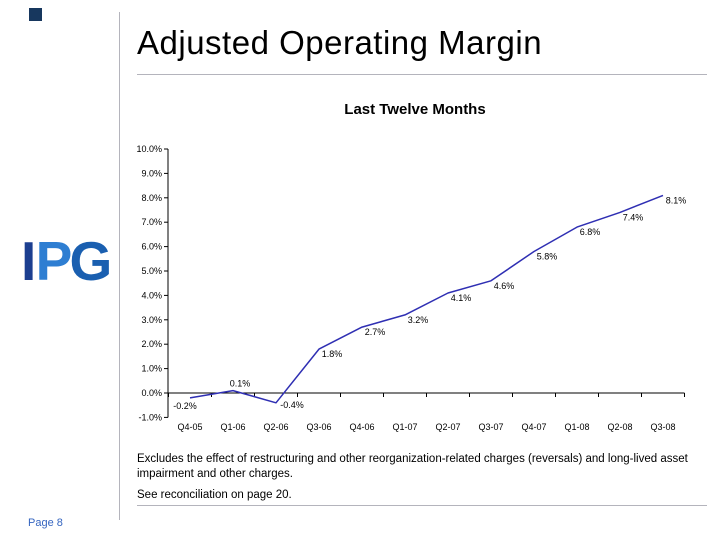 This screenshot has height=540, width=720. Describe the element at coordinates (119, 266) in the screenshot. I see `template-vertical-rule` at that location.